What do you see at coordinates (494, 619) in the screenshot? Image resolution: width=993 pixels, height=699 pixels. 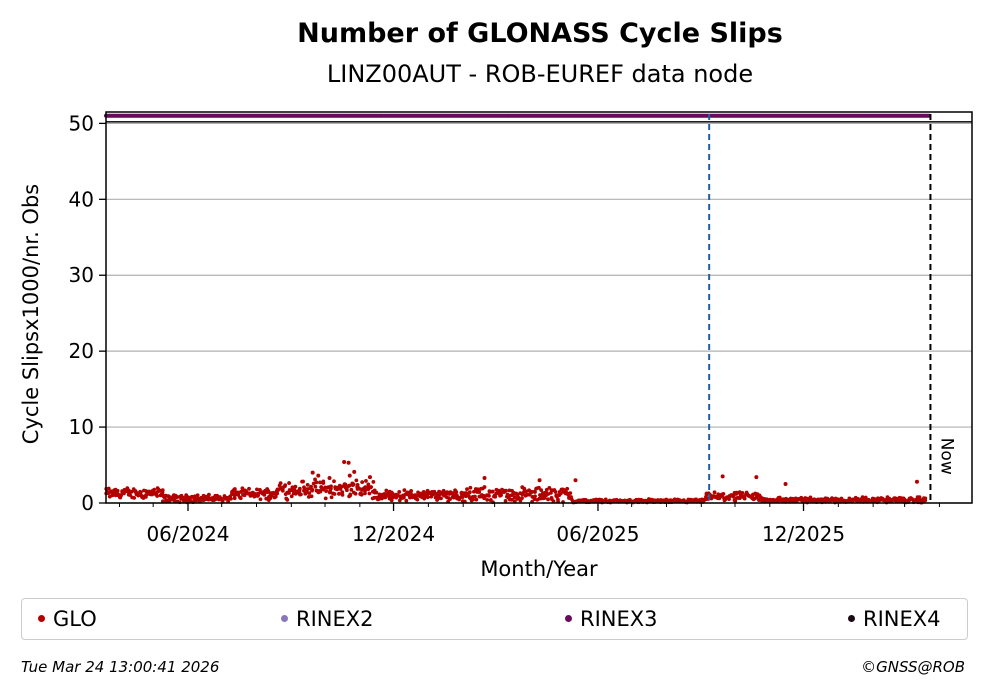 I see `legend: GLO RINEX2 RINEX3 RINEX4` at bounding box center [494, 619].